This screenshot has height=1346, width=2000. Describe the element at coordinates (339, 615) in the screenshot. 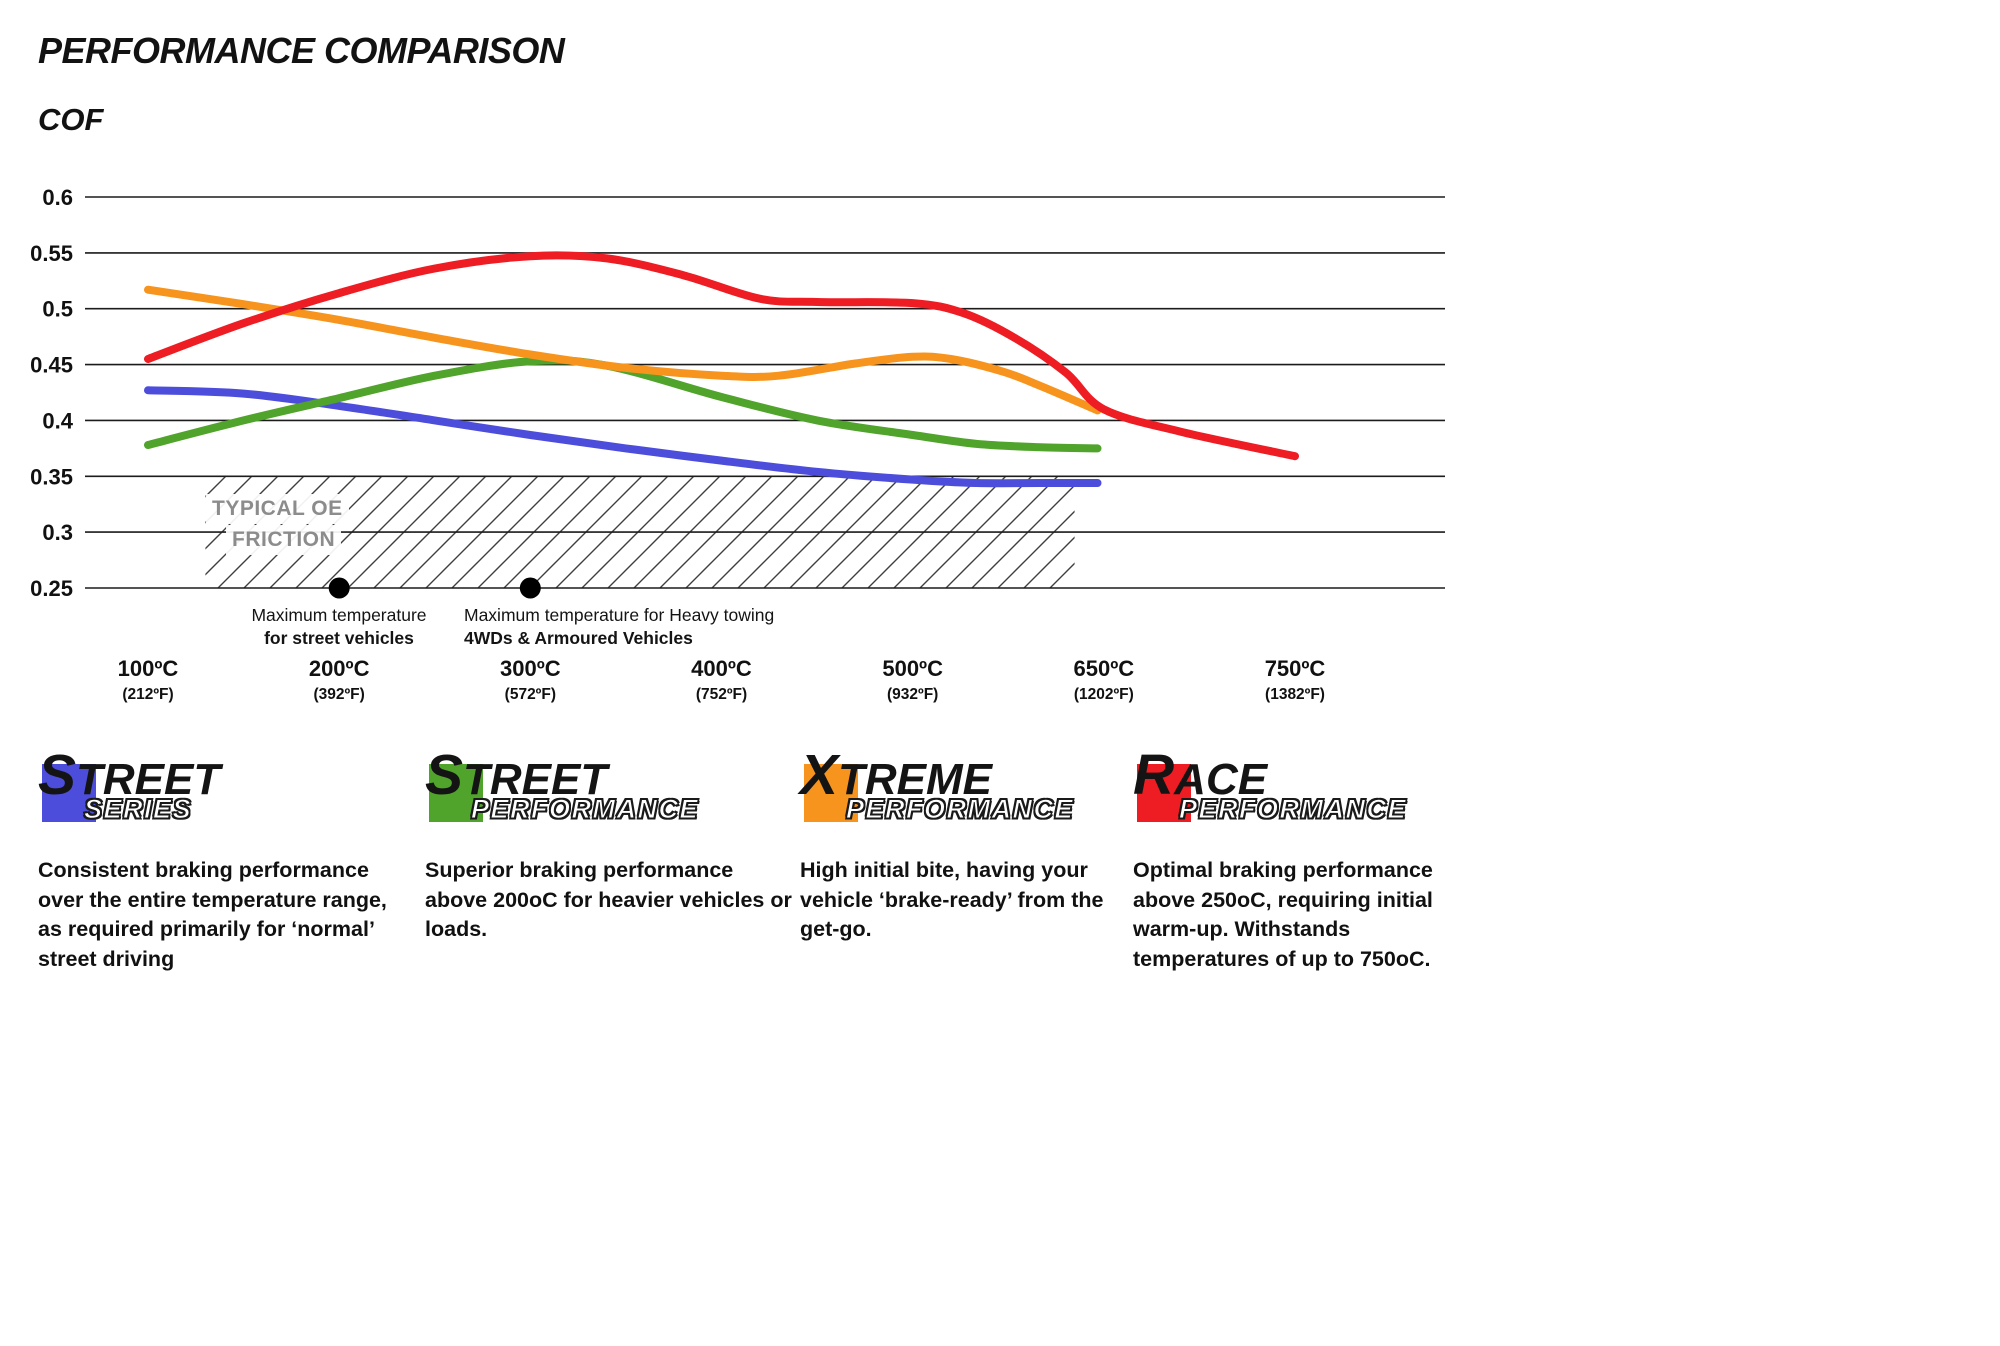

I see `marker-note-line: Maximum temperature` at that location.